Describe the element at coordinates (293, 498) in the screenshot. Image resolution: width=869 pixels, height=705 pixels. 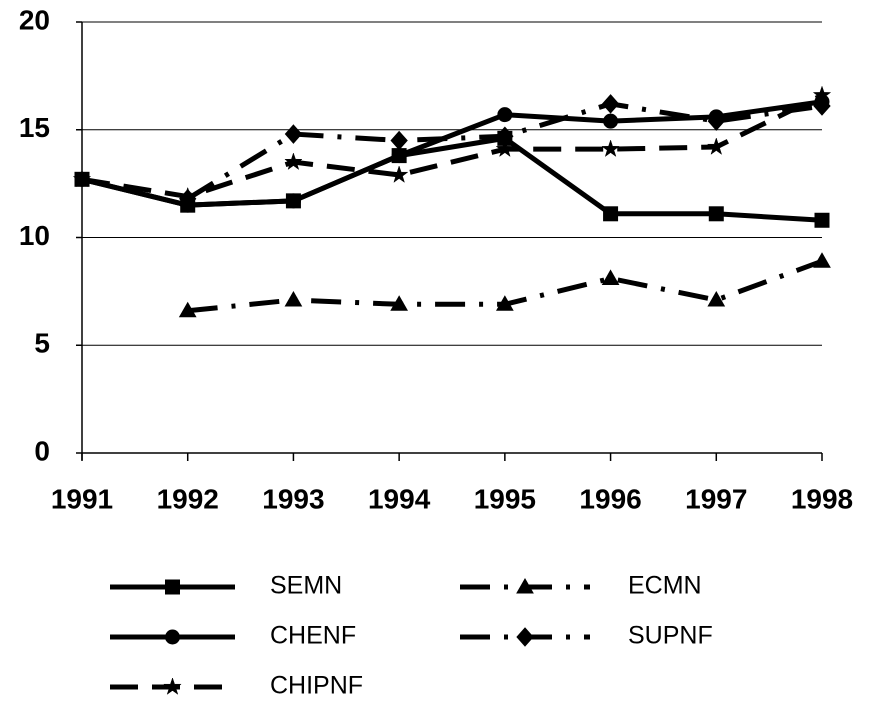
I see `x-tick-label: 1993` at that location.